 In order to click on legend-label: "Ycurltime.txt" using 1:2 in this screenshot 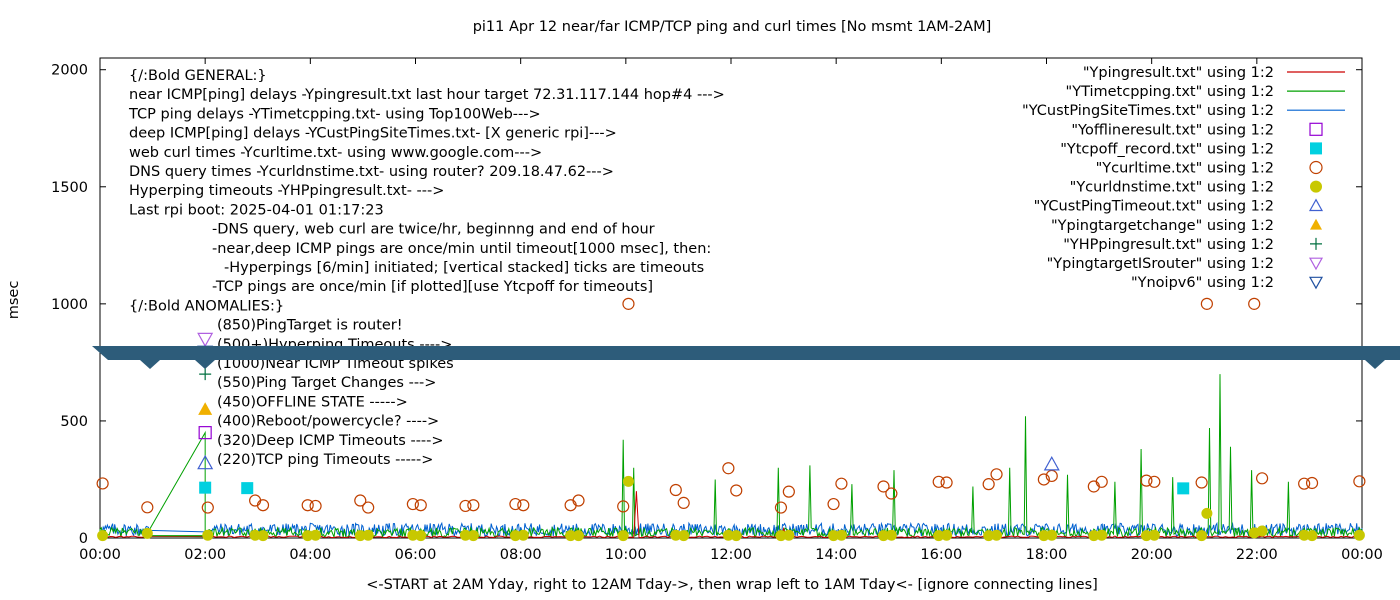, I will do `click(1185, 169)`.